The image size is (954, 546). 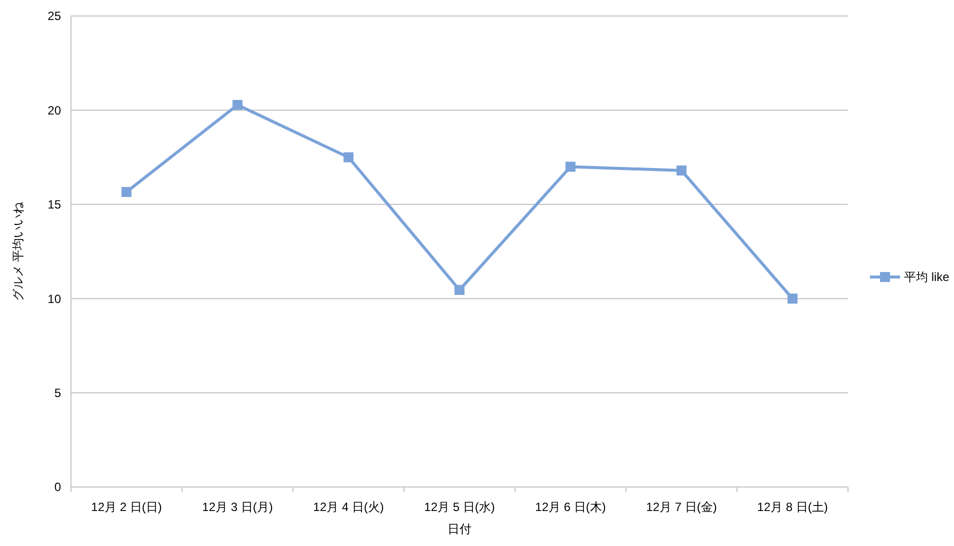 What do you see at coordinates (55, 16) in the screenshot?
I see `y-tick-label: 25` at bounding box center [55, 16].